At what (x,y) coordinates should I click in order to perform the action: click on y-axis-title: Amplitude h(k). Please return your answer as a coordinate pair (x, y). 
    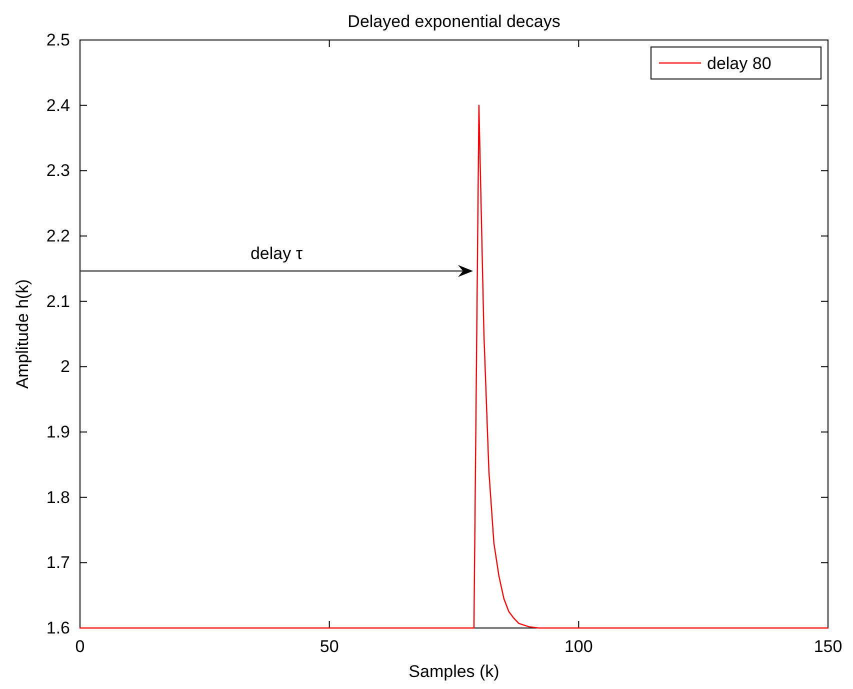
    Looking at the image, I should click on (22, 334).